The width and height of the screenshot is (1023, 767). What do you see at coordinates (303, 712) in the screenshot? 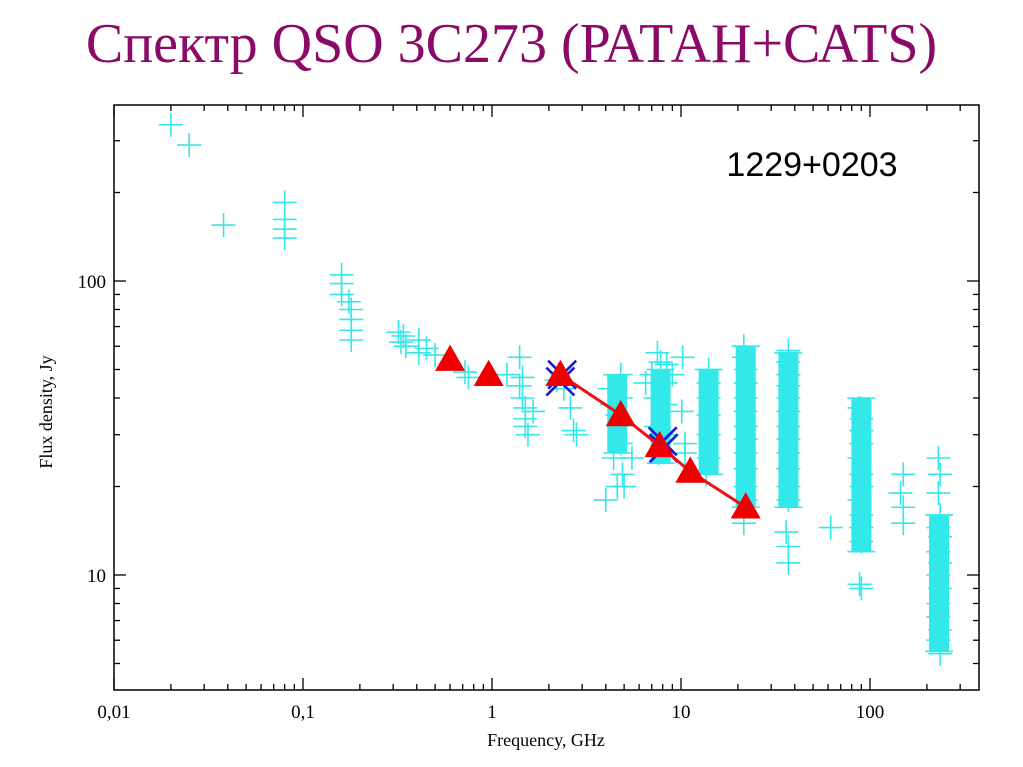
I see `x-tick-label: 0,1` at bounding box center [303, 712].